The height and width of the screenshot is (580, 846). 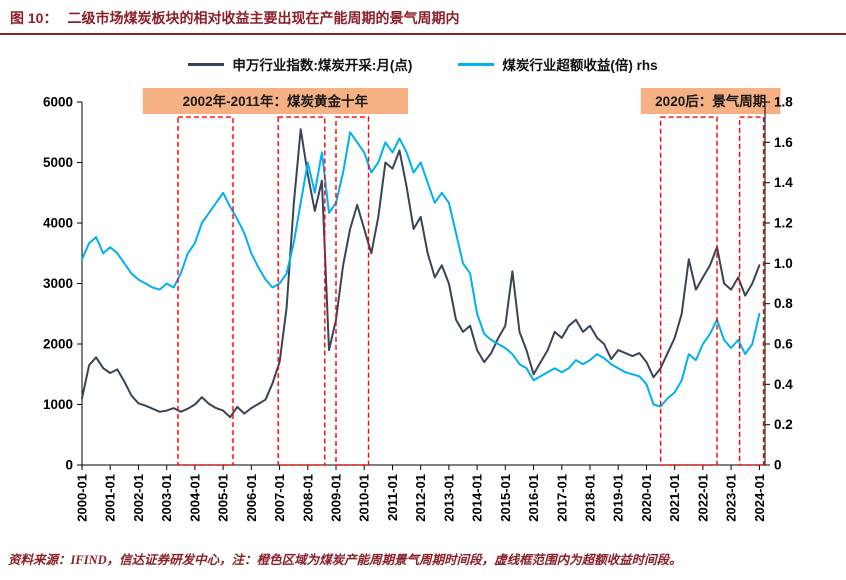 What do you see at coordinates (448, 498) in the screenshot?
I see `svg-text: 2013-01` at bounding box center [448, 498].